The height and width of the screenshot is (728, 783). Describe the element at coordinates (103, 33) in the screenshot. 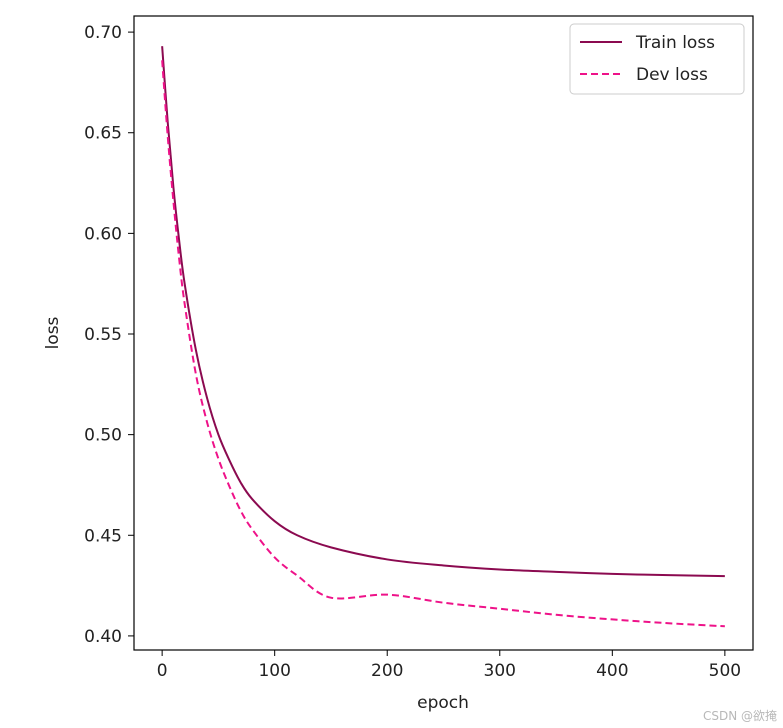

I see `y-tick-label: 0.70` at that location.